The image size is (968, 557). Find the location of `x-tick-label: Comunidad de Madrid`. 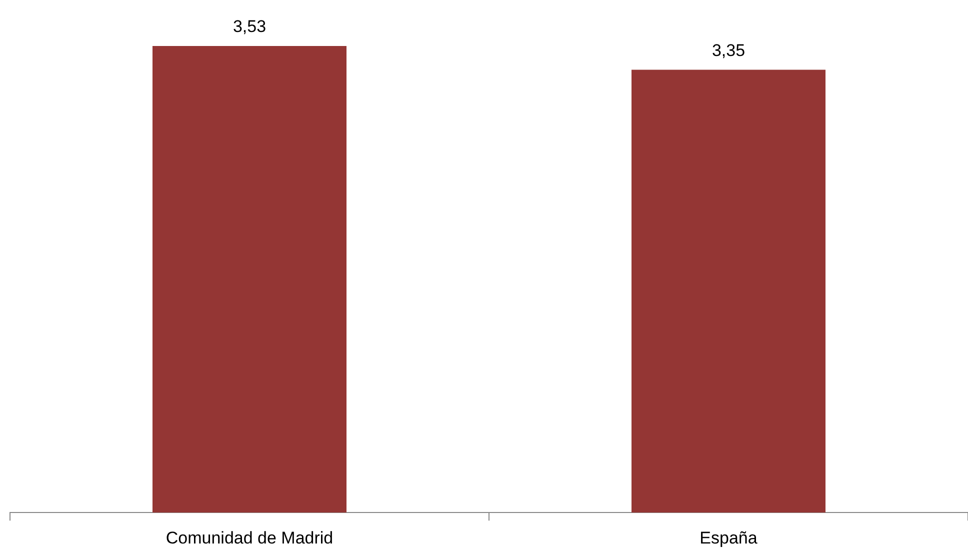

x-tick-label: Comunidad de Madrid is located at coordinates (250, 538).